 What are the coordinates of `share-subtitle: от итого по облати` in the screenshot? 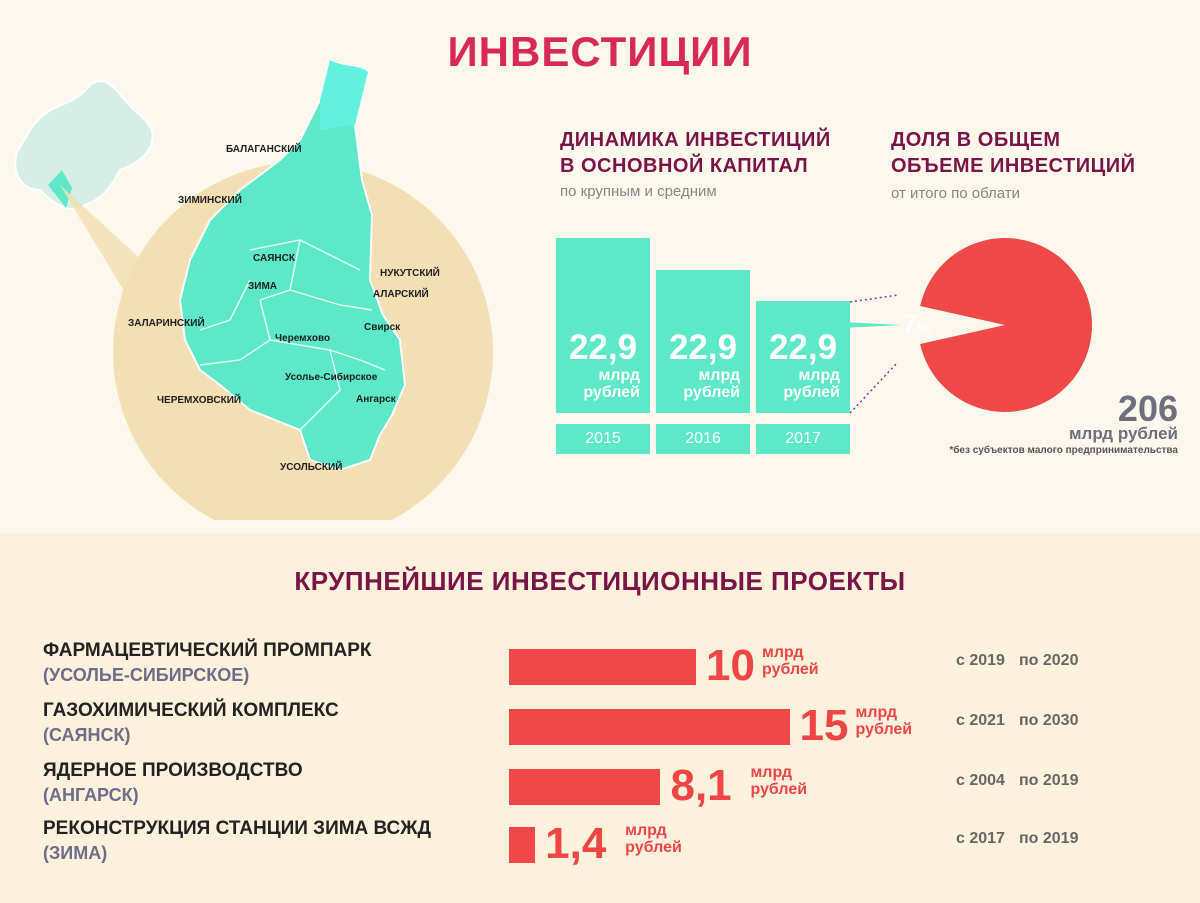 It's located at (956, 193).